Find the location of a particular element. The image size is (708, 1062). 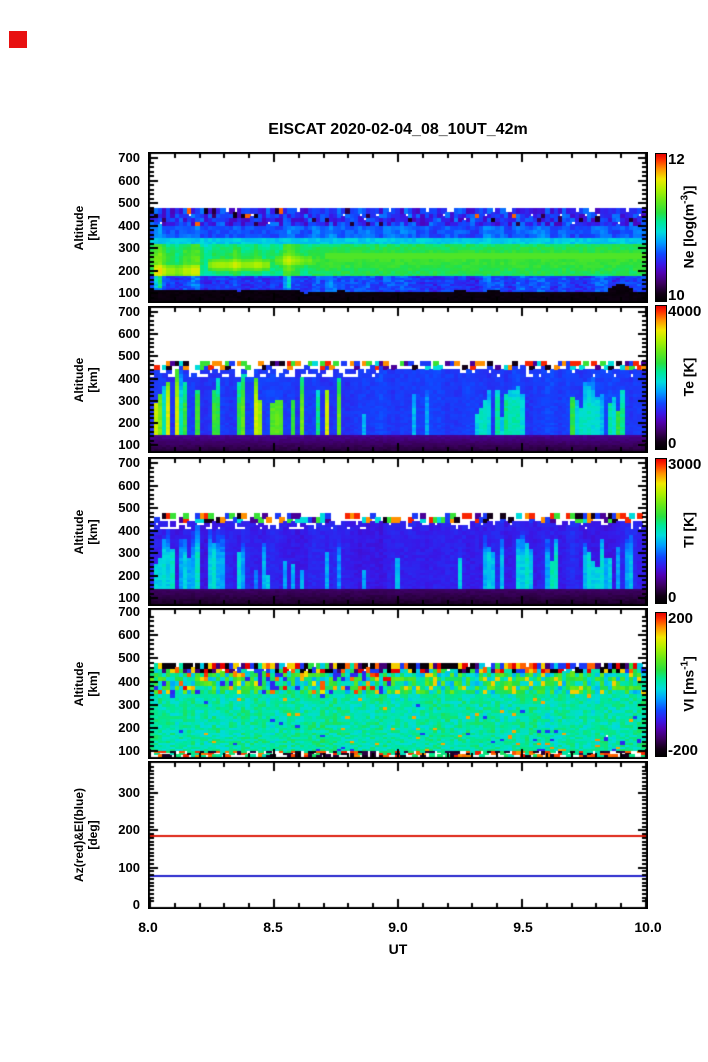

x-tick-label: 10.0 is located at coordinates (648, 927).